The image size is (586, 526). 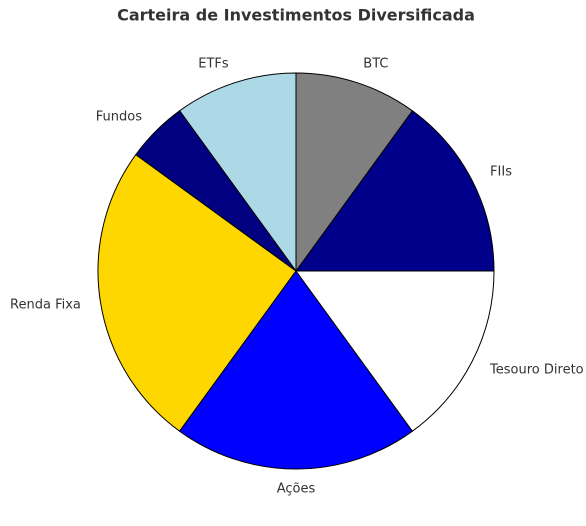 I want to click on slice-label: Tesouro Direto, so click(x=536, y=369).